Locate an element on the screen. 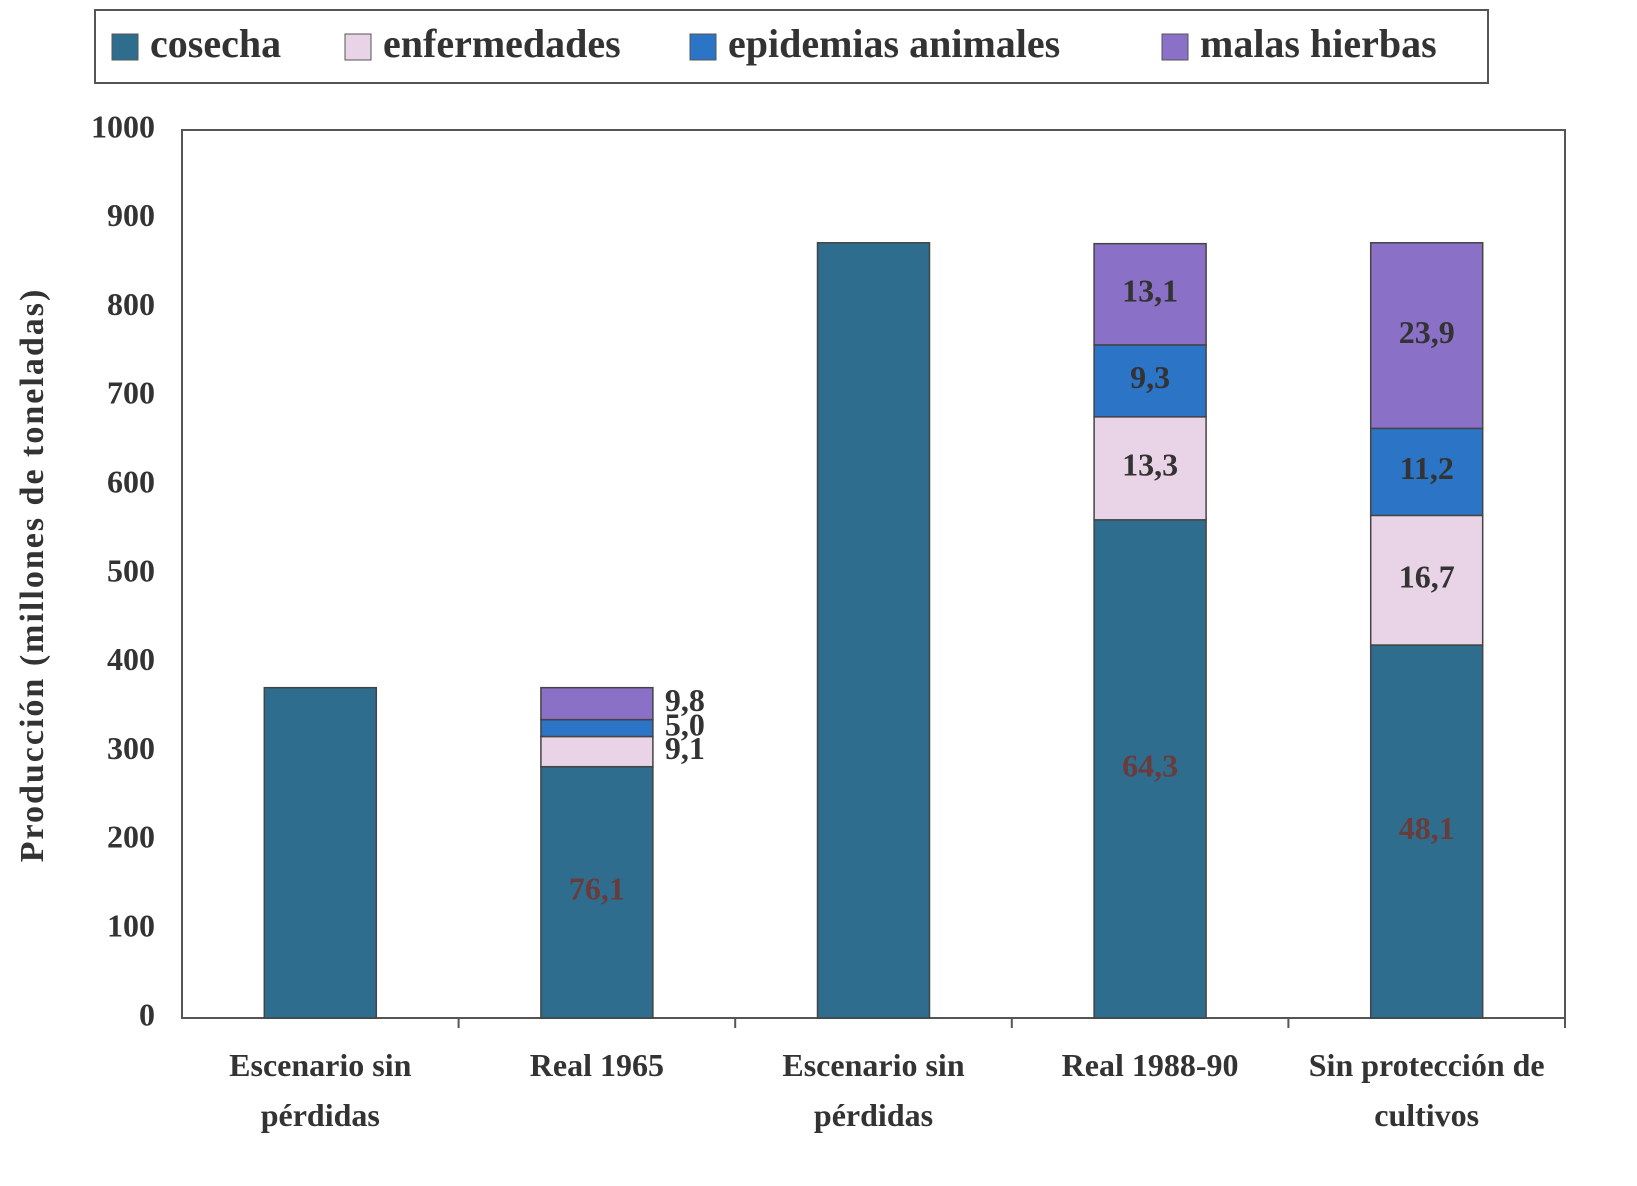  data-label: 9,3 is located at coordinates (1150, 377).